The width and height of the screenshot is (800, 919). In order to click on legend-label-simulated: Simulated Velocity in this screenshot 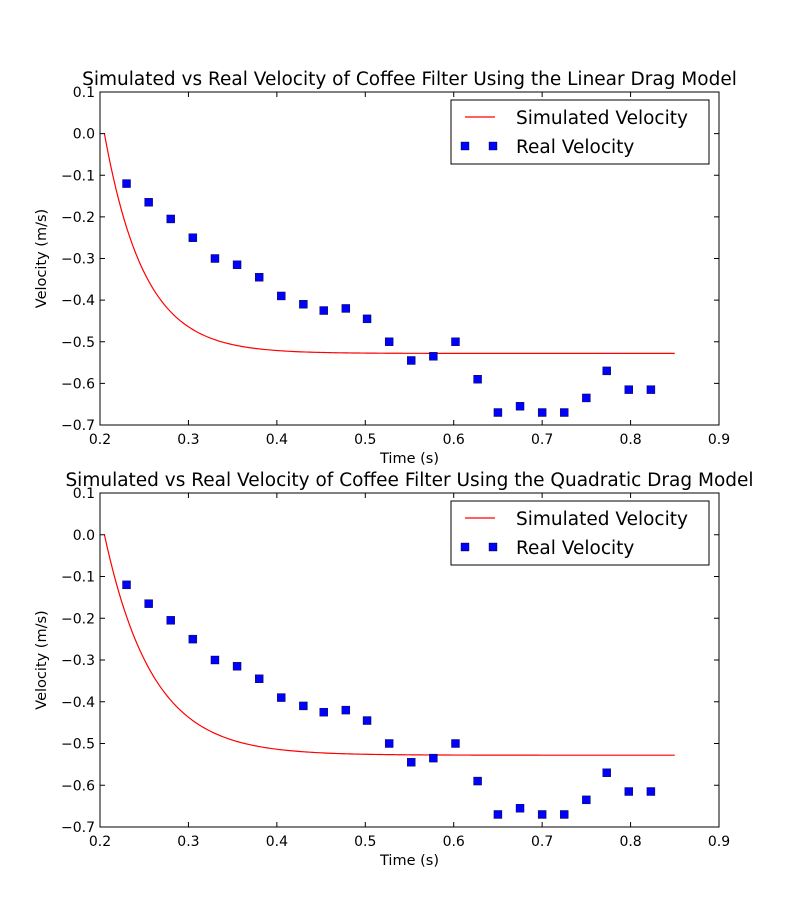, I will do `click(602, 118)`.